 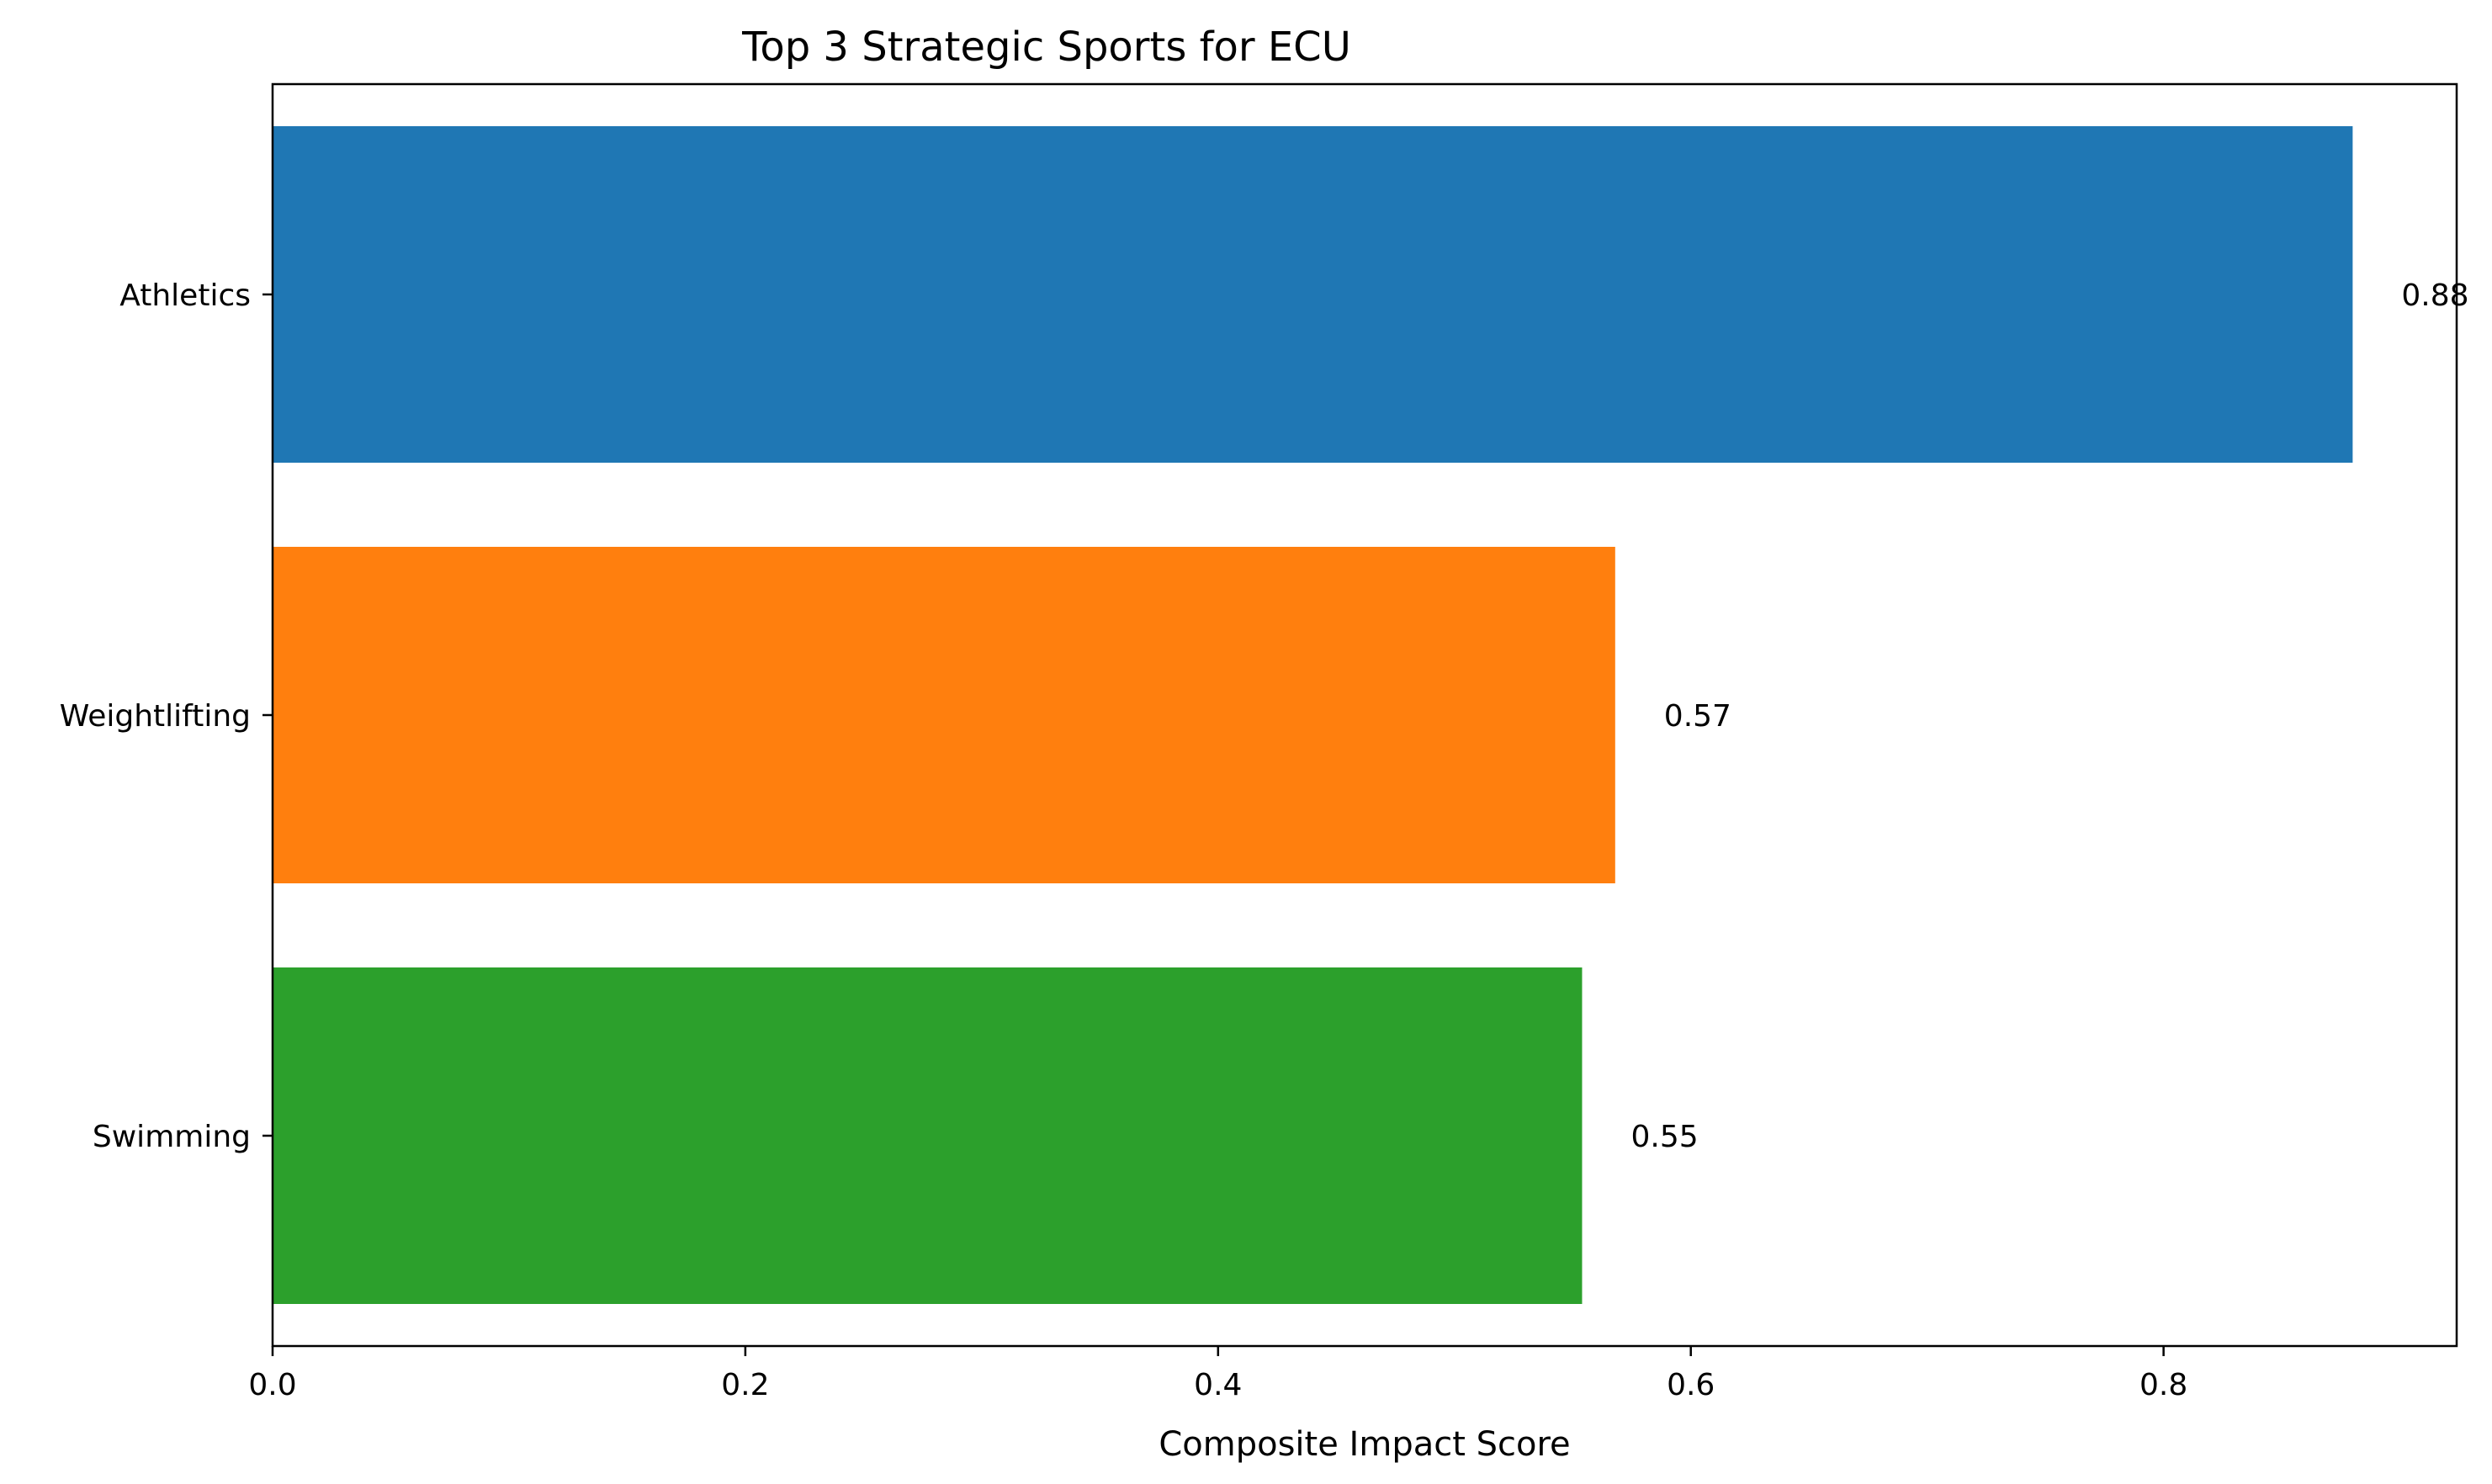 I want to click on x-tick-label: 0.4, so click(x=1218, y=1385).